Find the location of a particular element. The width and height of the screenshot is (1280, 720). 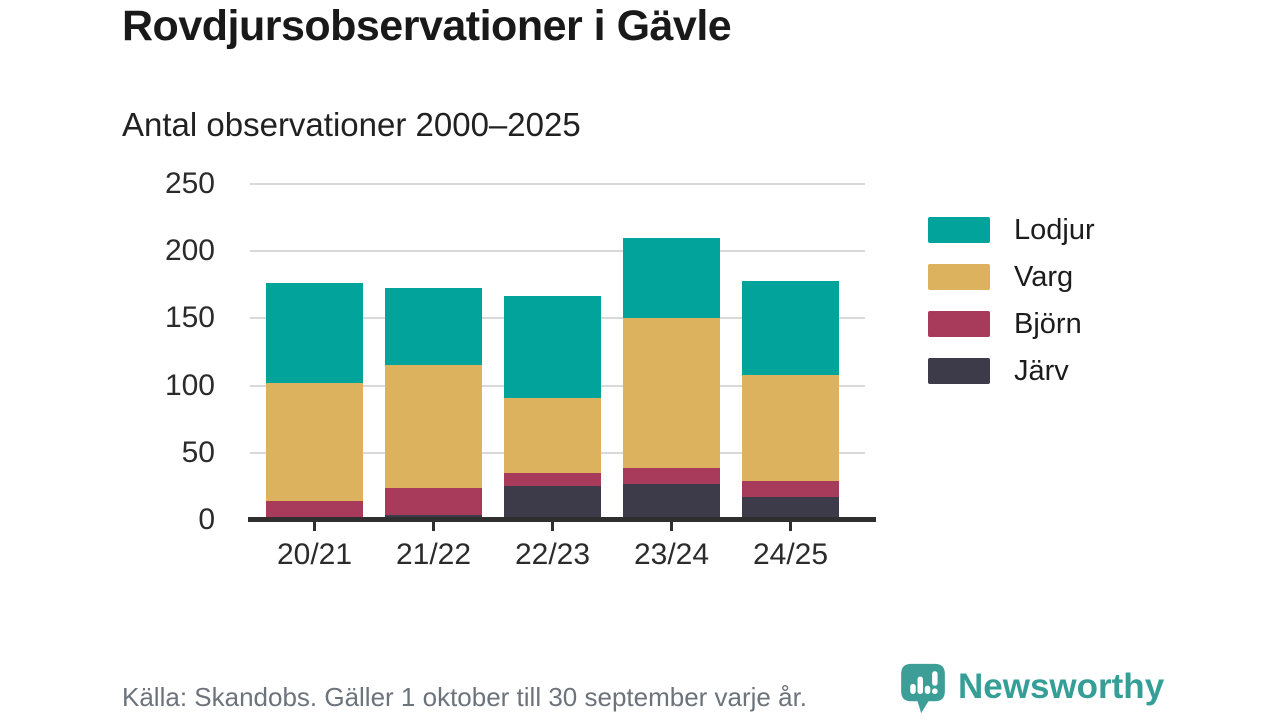

legend-item-varg: Varg is located at coordinates (1011, 277).